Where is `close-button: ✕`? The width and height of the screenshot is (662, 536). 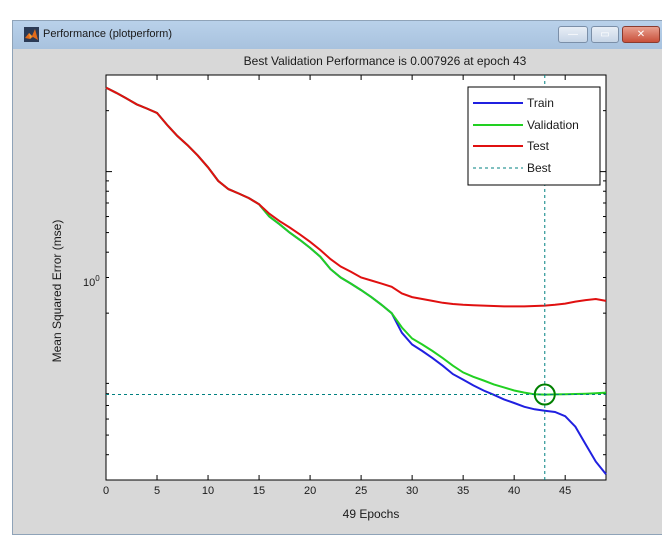
close-button: ✕ is located at coordinates (641, 34).